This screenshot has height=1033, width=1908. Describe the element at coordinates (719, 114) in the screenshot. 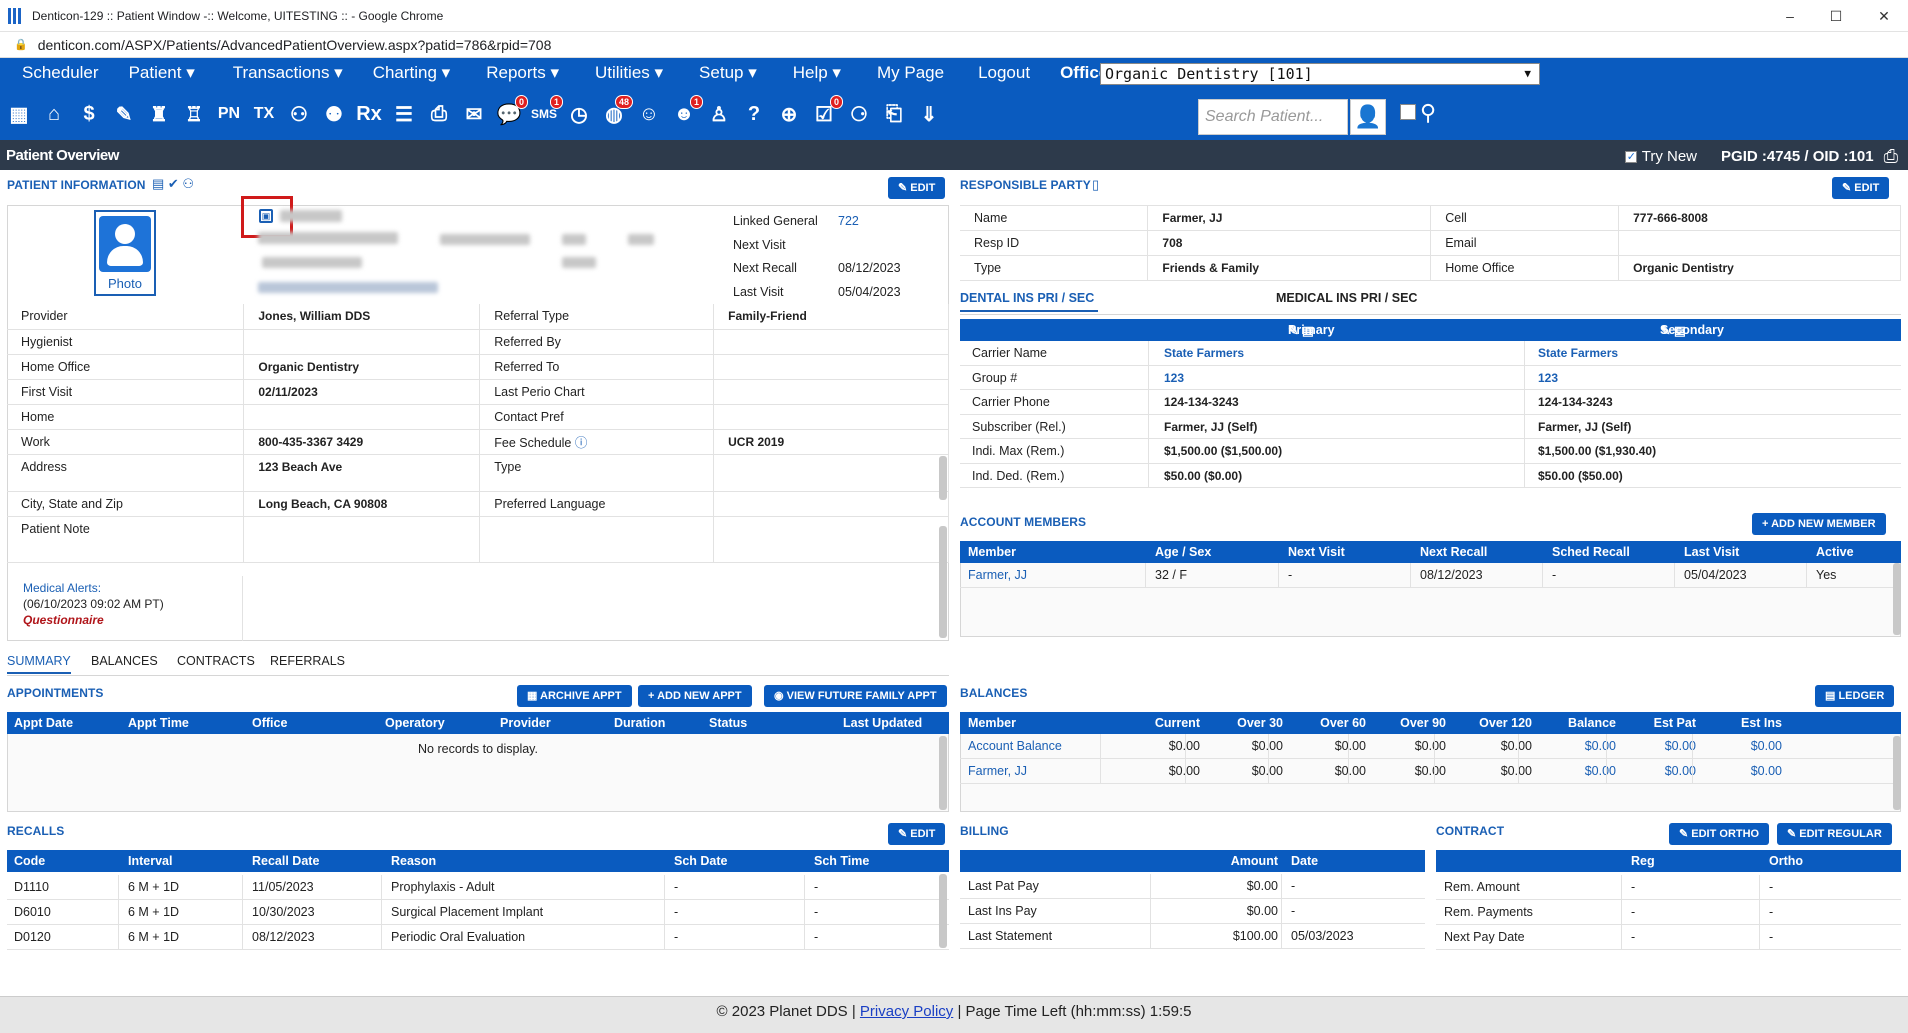

I see `dental-icon: ♙` at that location.